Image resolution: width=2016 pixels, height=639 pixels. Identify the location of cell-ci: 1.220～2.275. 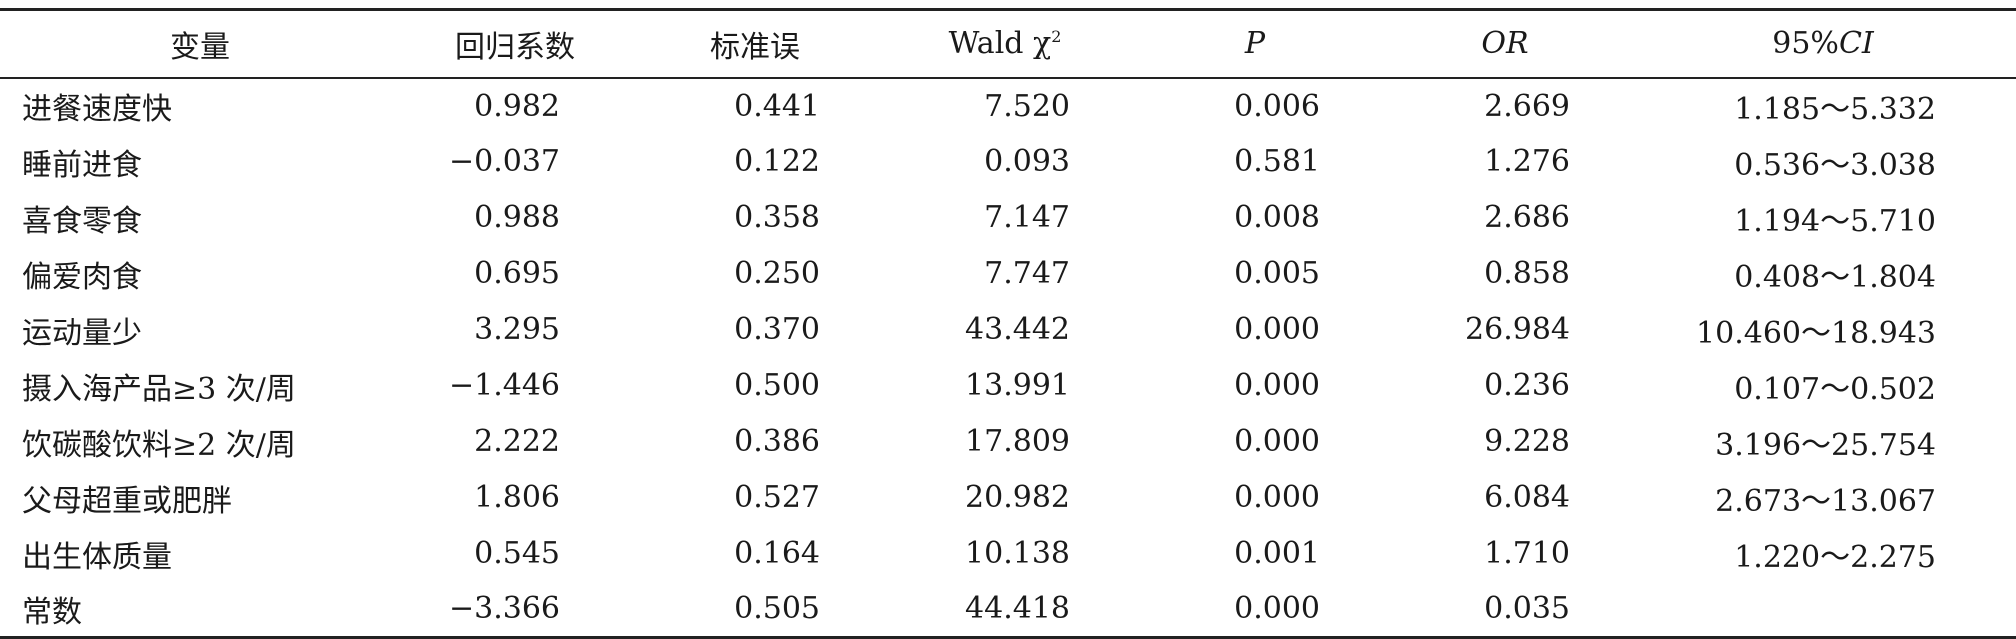
(1835, 557).